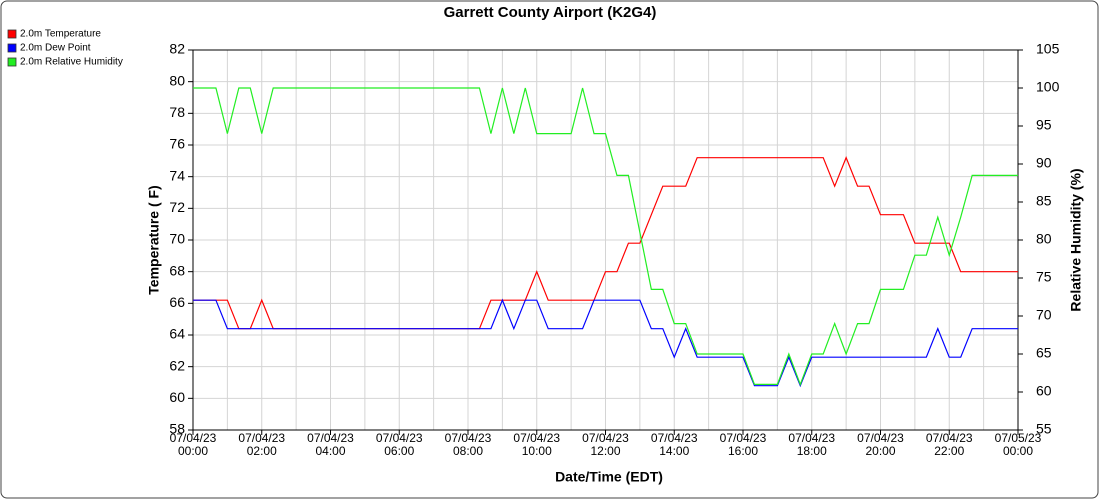 The image size is (1100, 500). Describe the element at coordinates (262, 444) in the screenshot. I see `x-tick-label: 07/04/23 02:00` at that location.